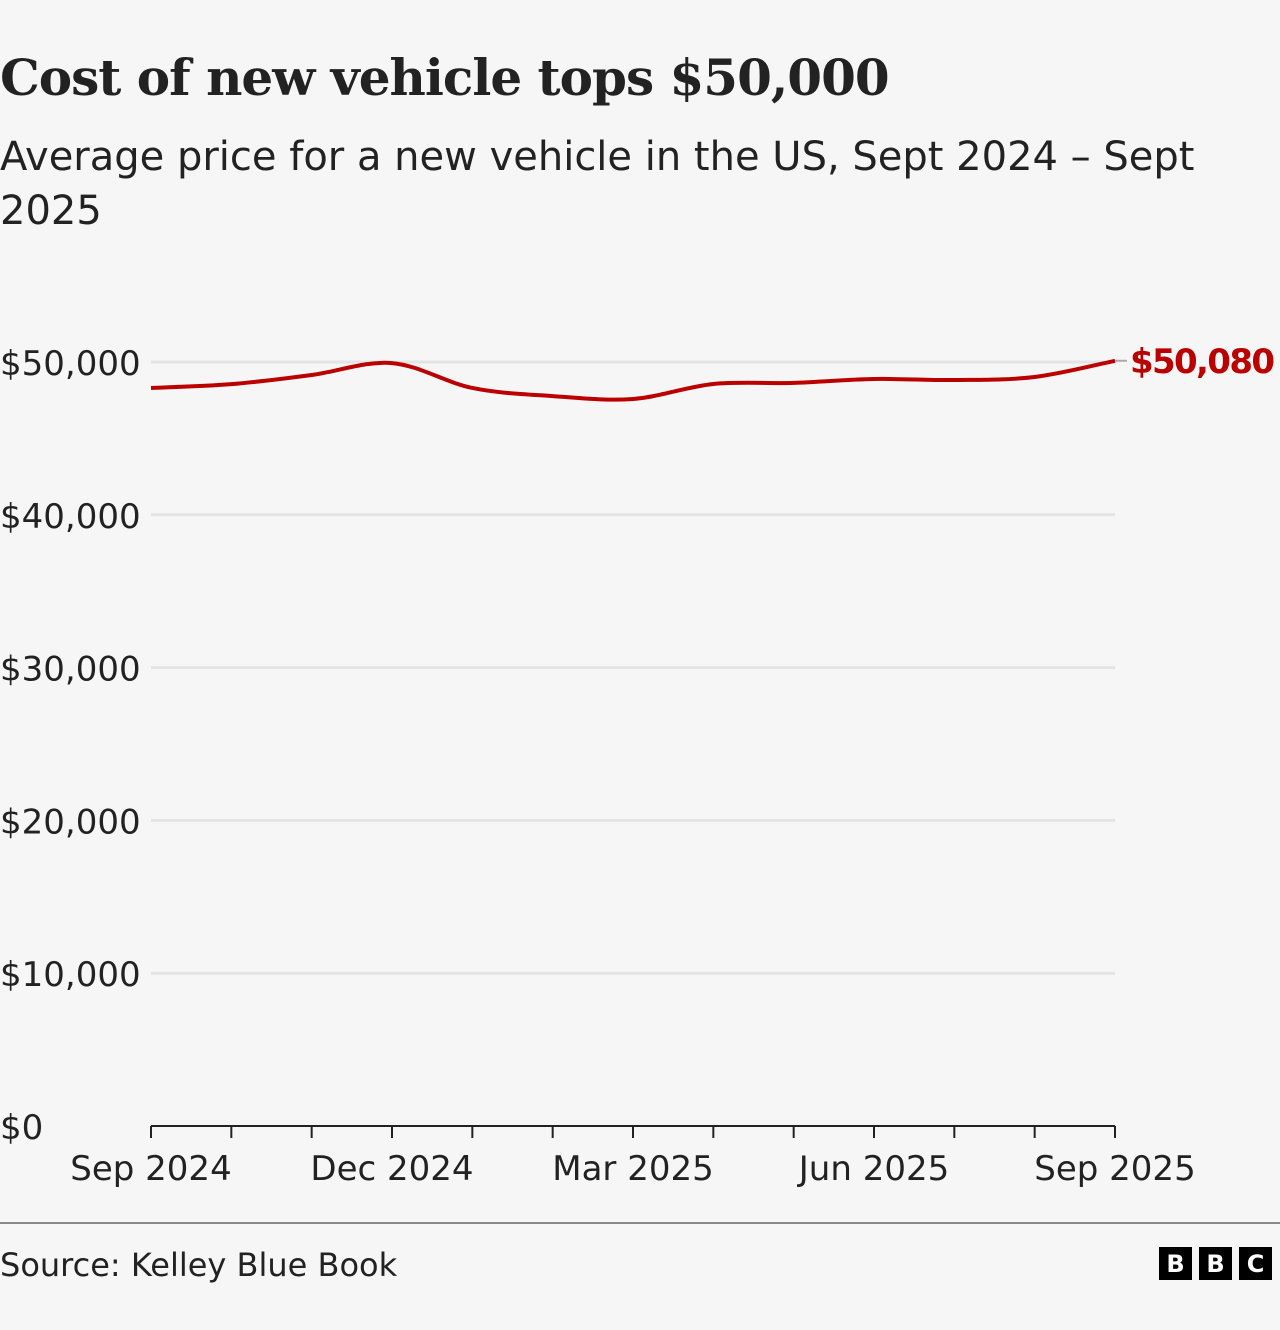 The width and height of the screenshot is (1280, 1330). I want to click on bbc-logo: B B C, so click(1215, 1263).